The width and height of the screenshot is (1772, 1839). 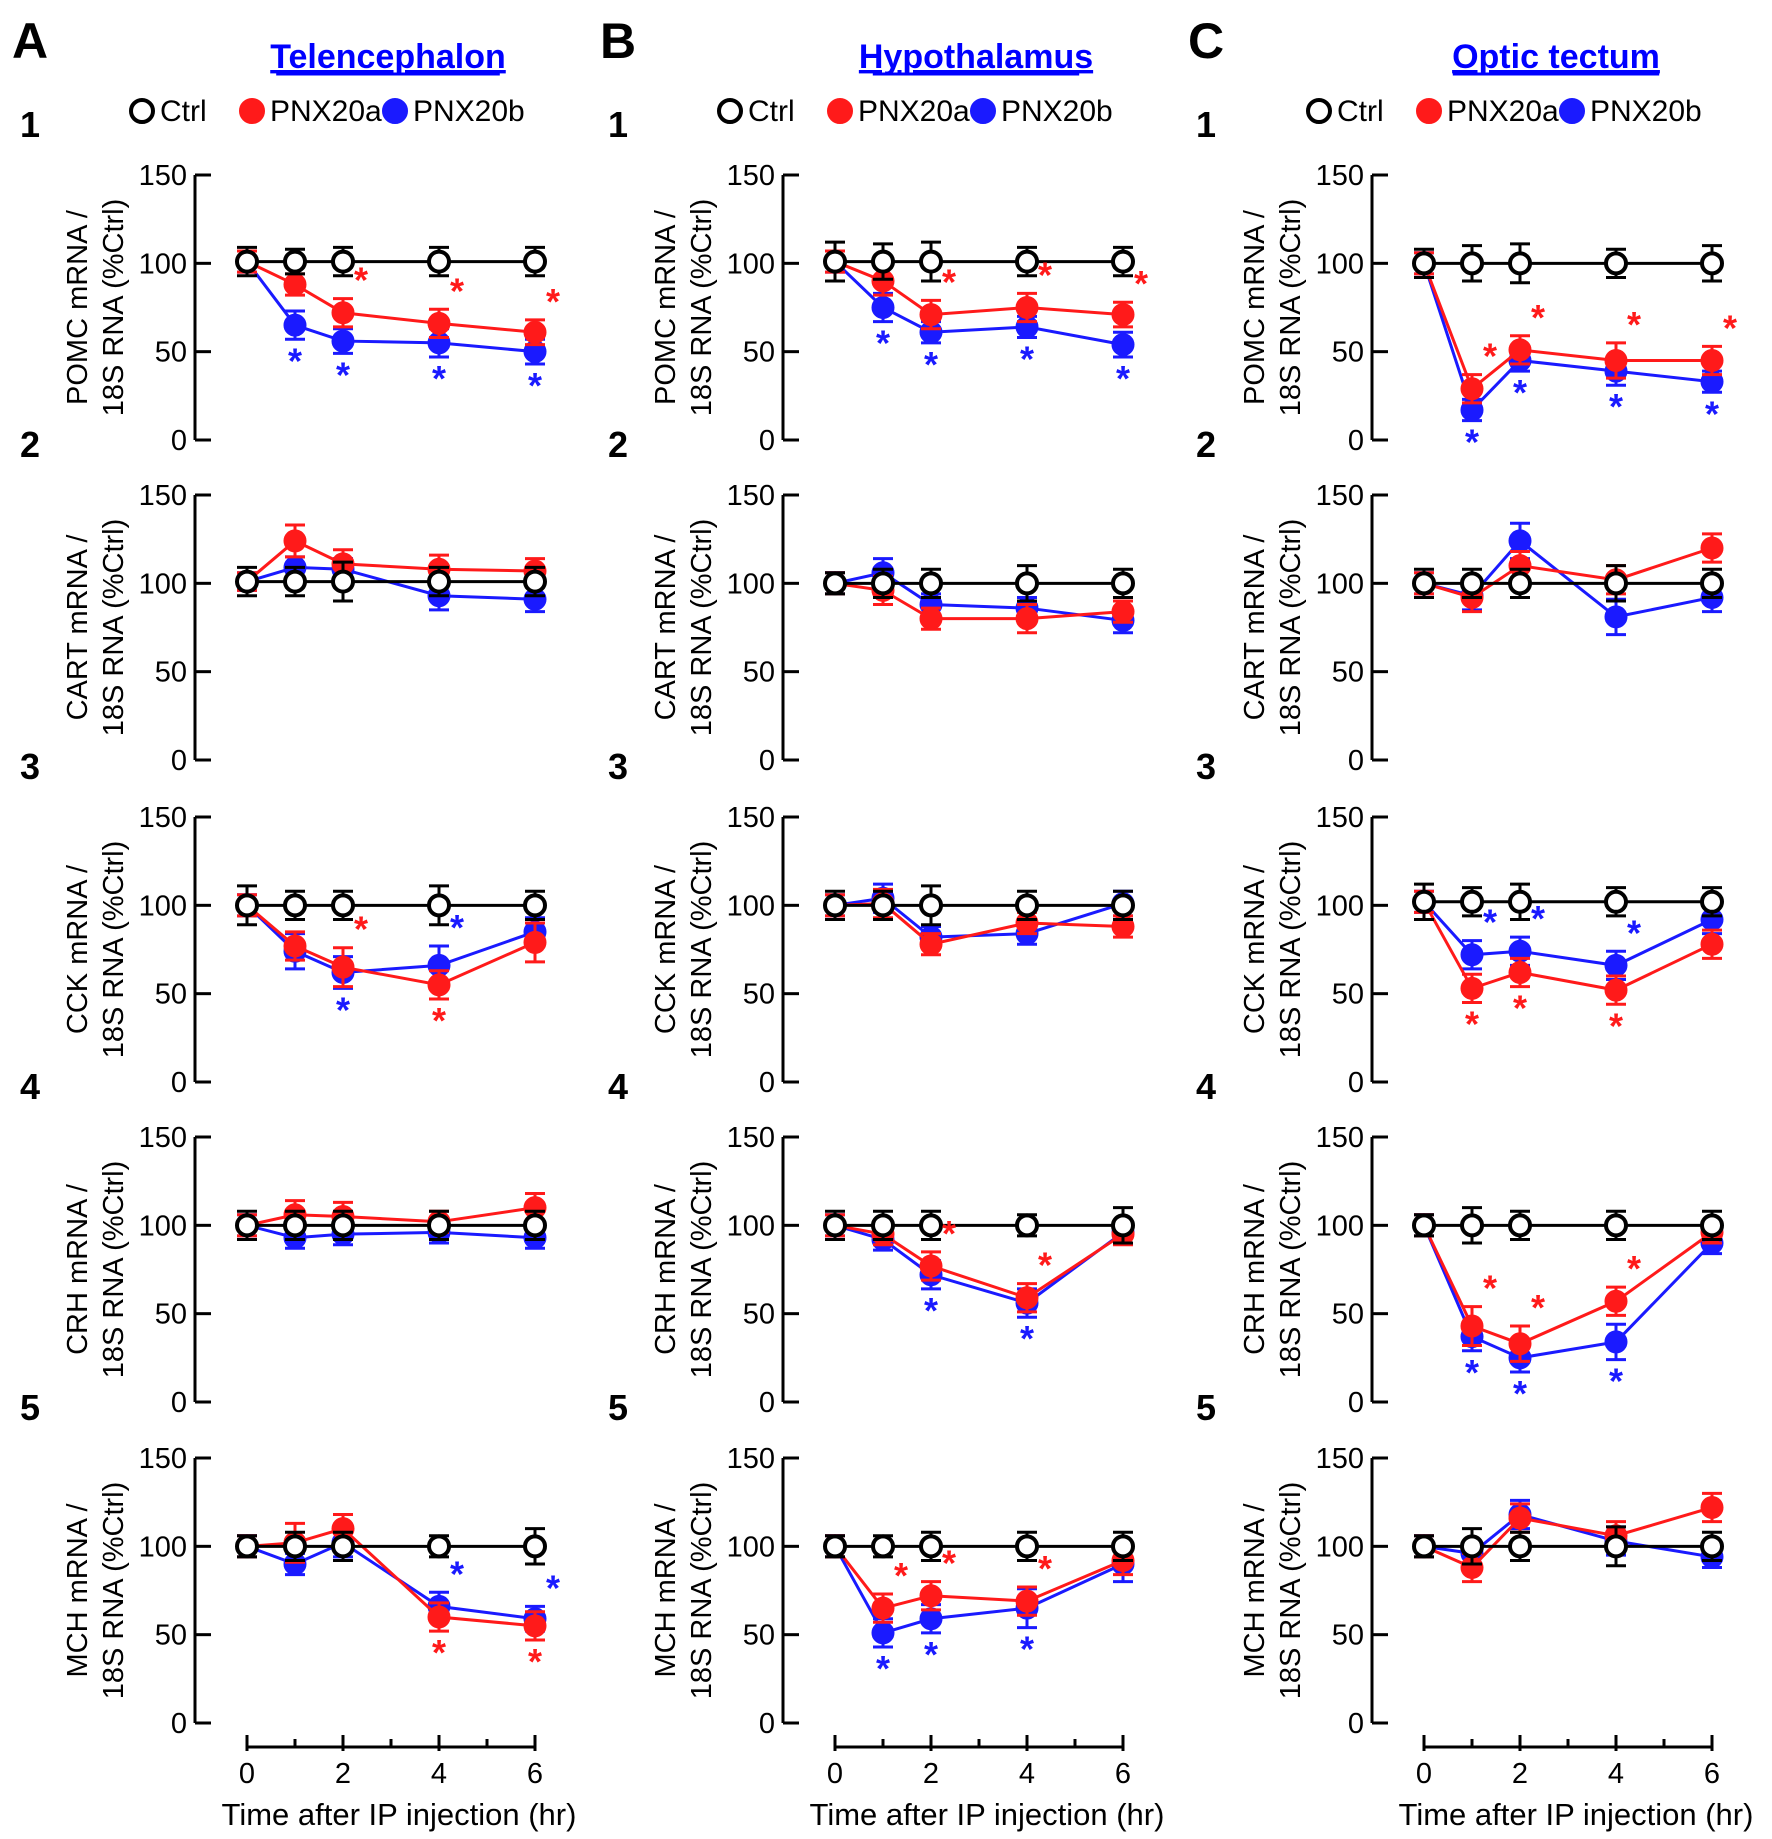 What do you see at coordinates (771, 111) in the screenshot?
I see `legend-label-ctrl: Ctrl` at bounding box center [771, 111].